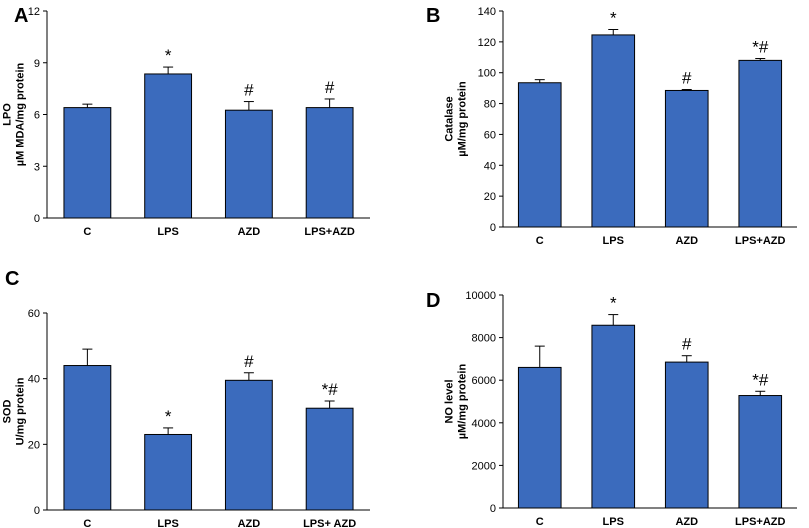 The width and height of the screenshot is (809, 528). Describe the element at coordinates (34, 12) in the screenshot. I see `y-tick-label: 12` at that location.